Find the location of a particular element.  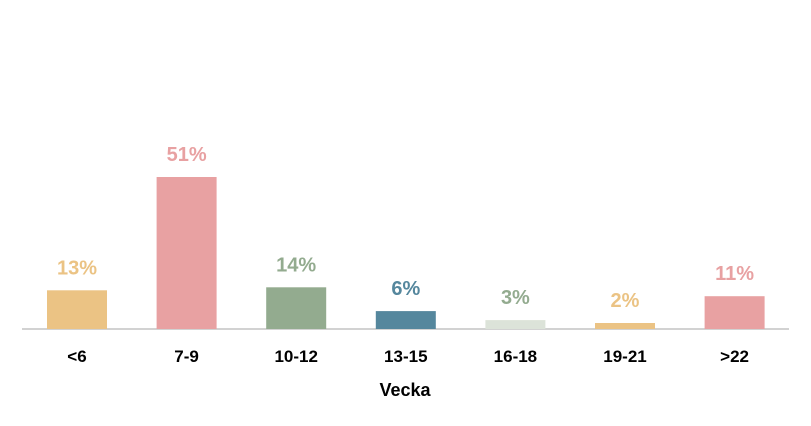

value-label-6: 11% is located at coordinates (734, 274).